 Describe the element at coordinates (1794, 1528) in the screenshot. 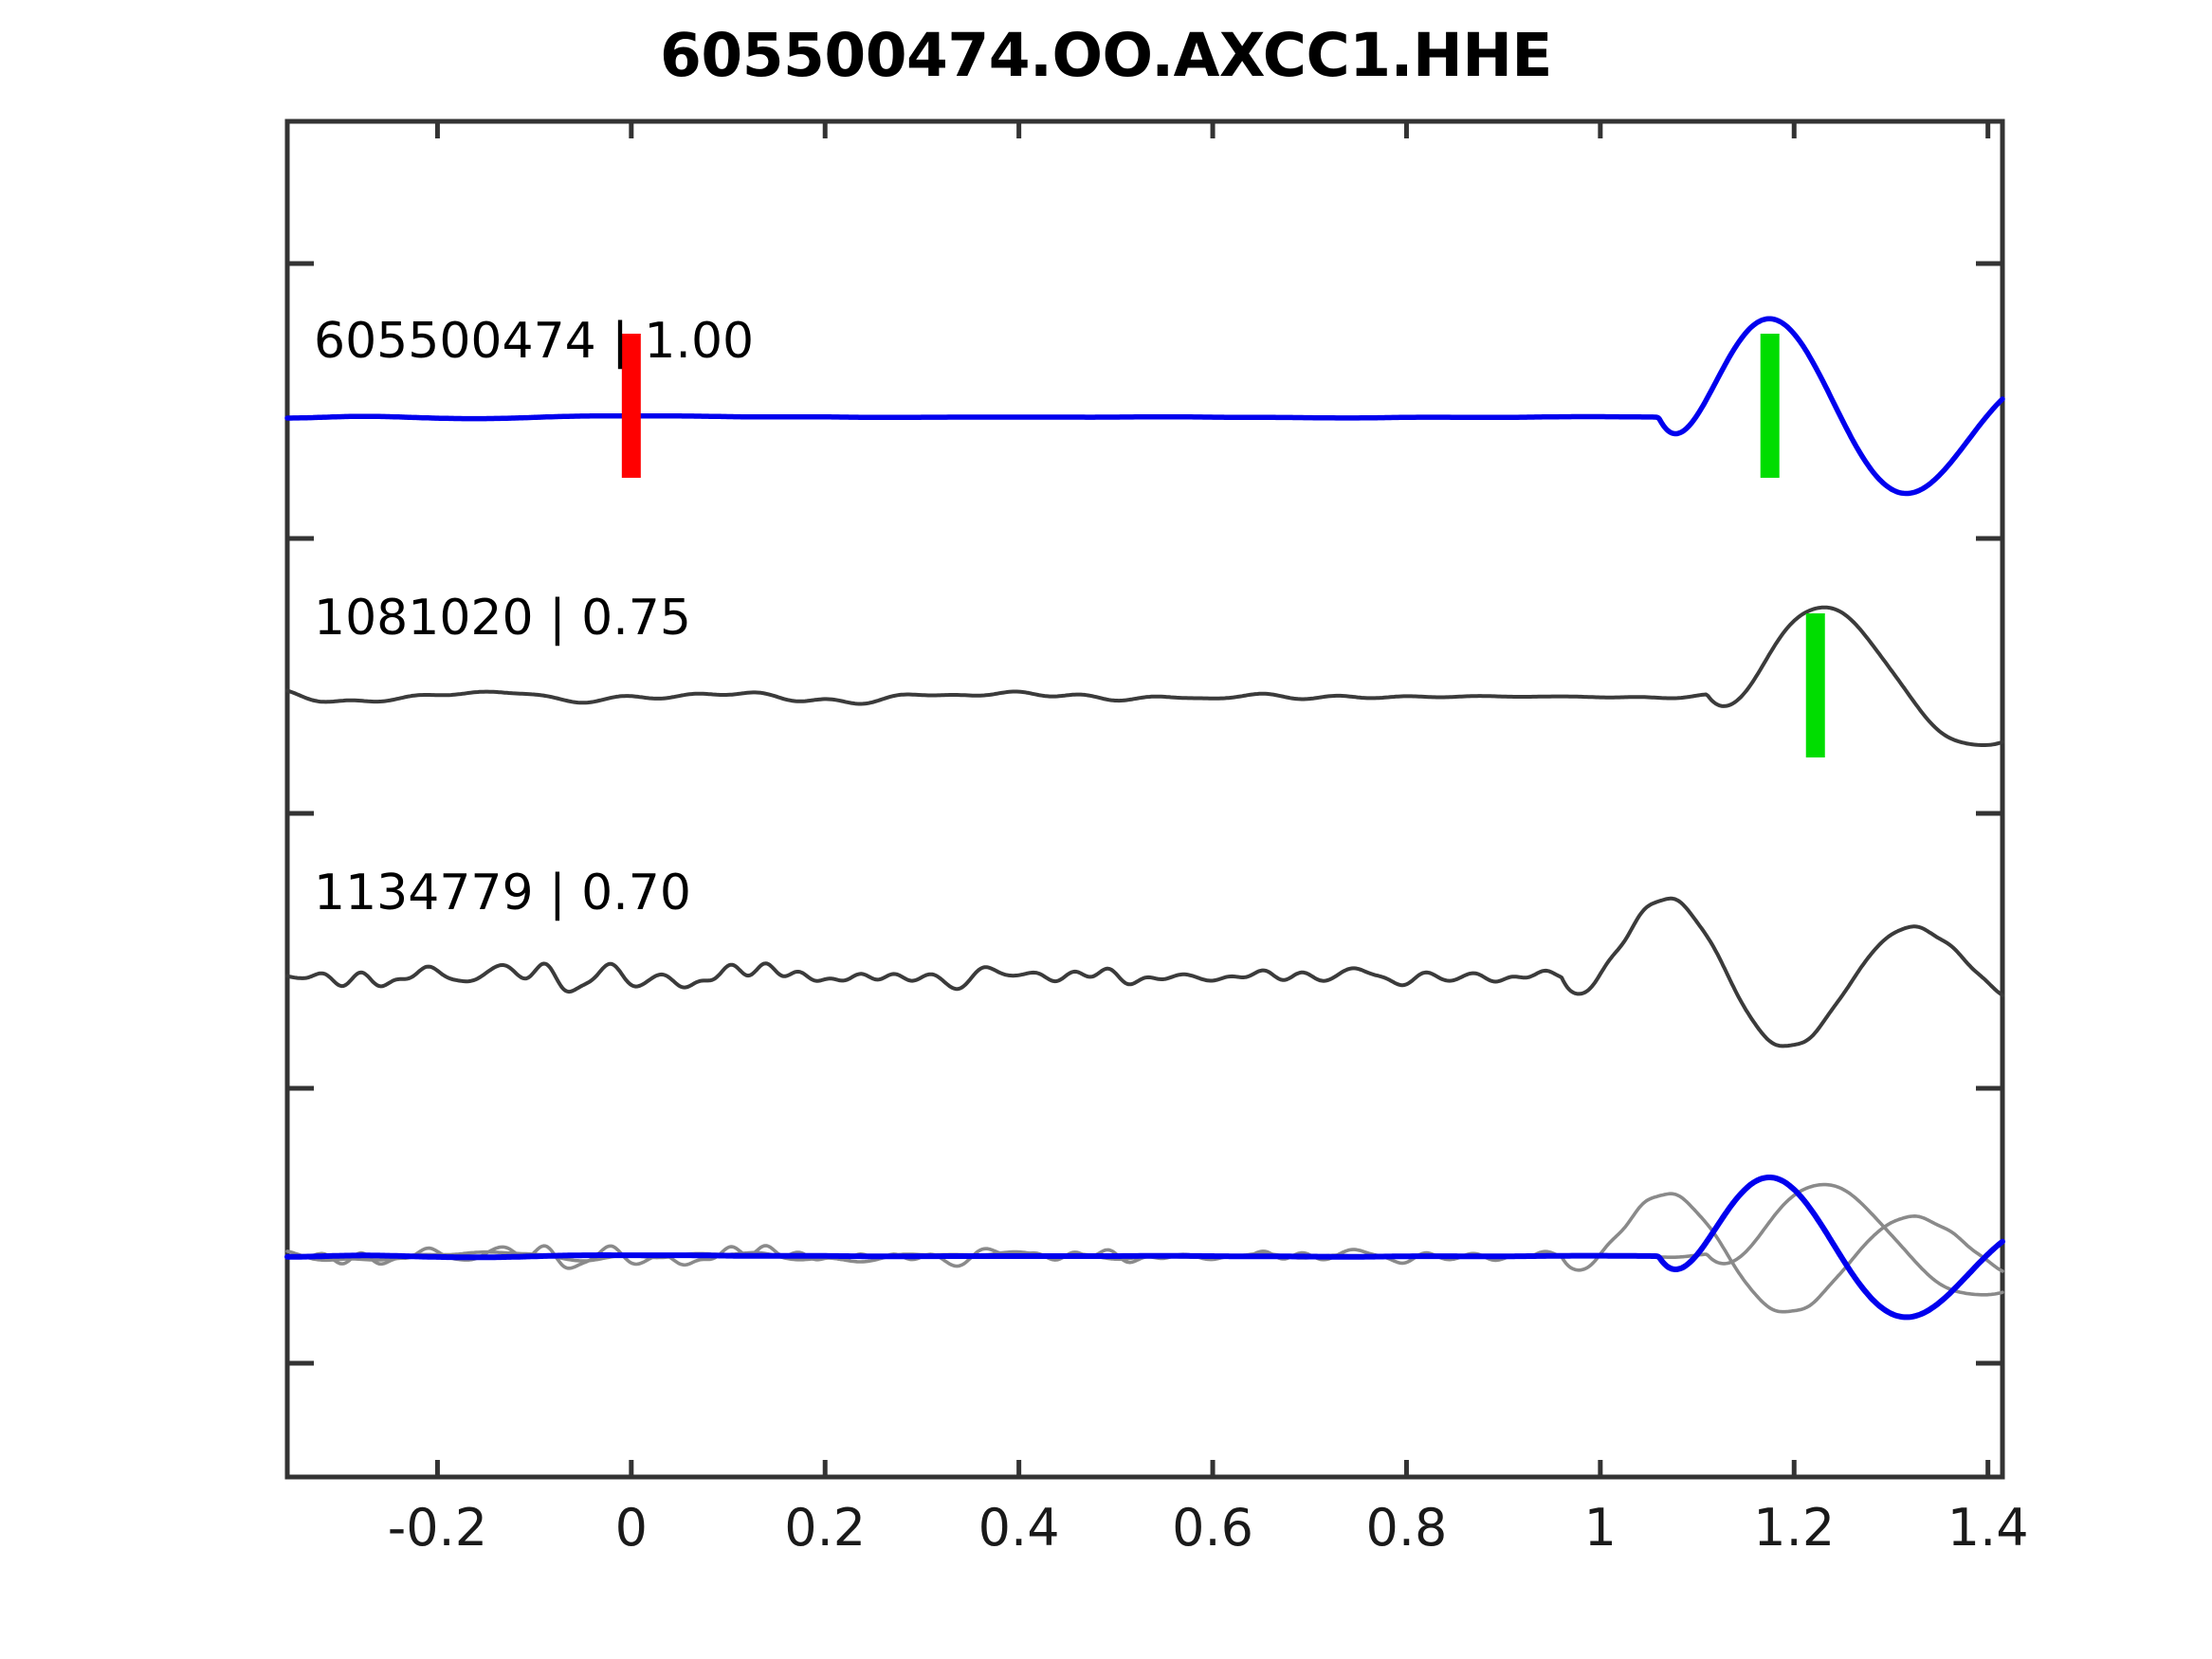

I see `x-tick-label: 1.2` at that location.